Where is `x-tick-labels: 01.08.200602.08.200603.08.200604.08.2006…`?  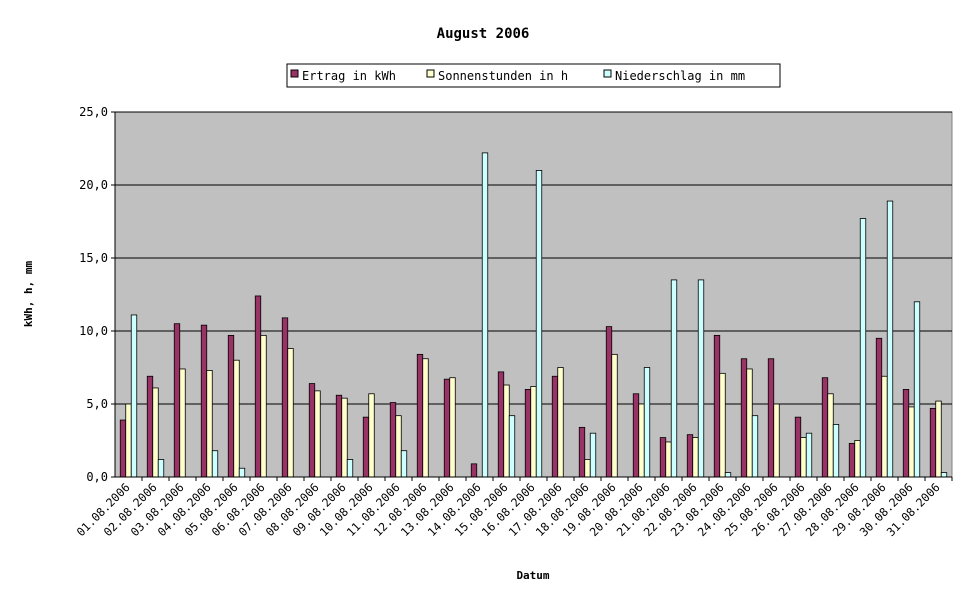 x-tick-labels: 01.08.200602.08.200603.08.200604.08.2006… is located at coordinates (513, 508).